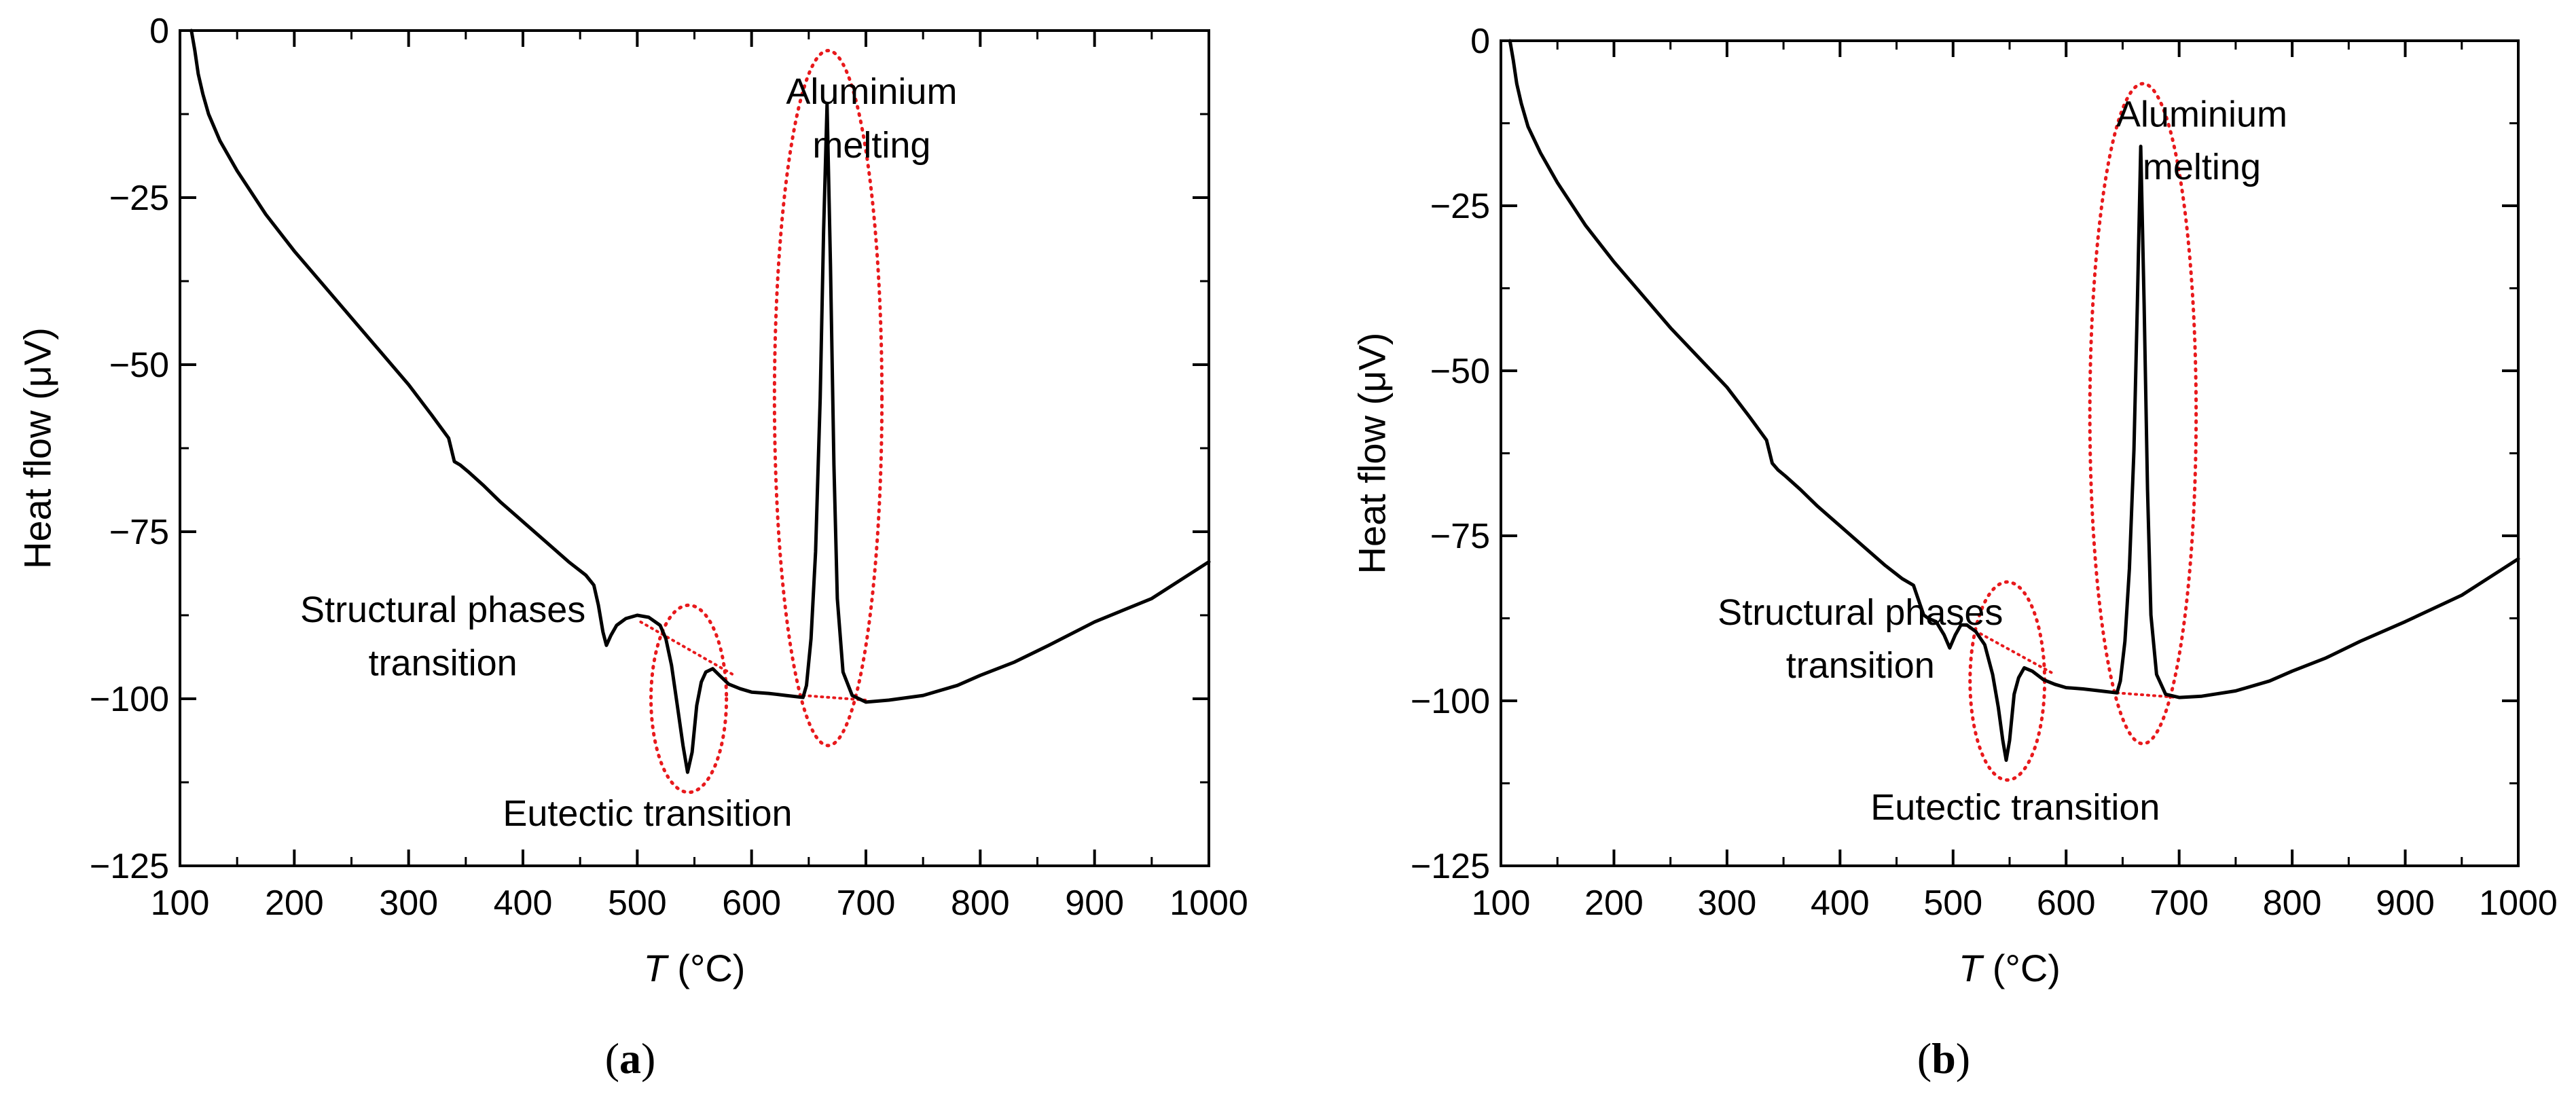  I want to click on panel-label: (b), so click(1943, 1058).